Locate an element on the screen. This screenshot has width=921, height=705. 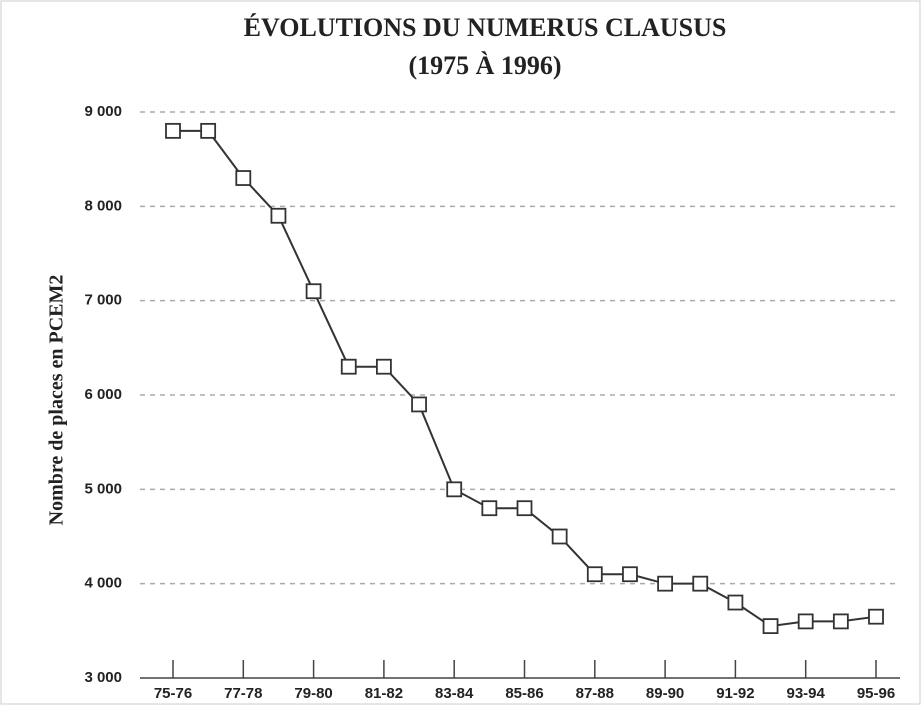
x-tick-label: 91-92 is located at coordinates (735, 693).